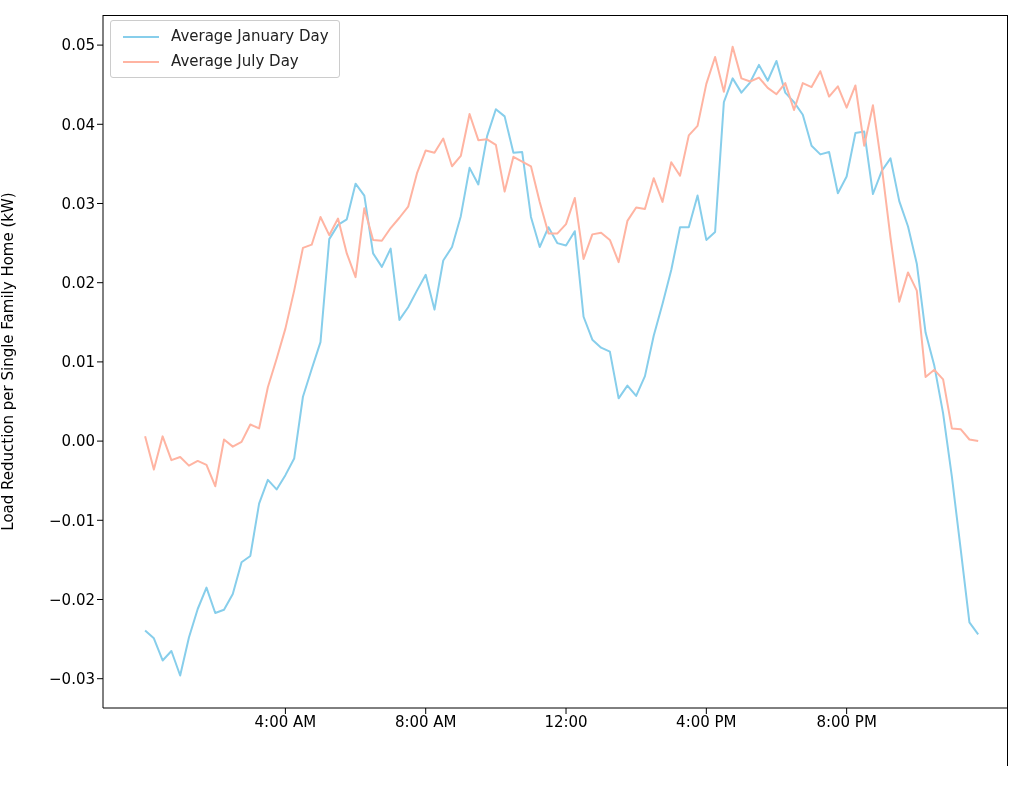 The height and width of the screenshot is (793, 1013). What do you see at coordinates (78, 45) in the screenshot?
I see `y-tick-label: 0.05` at bounding box center [78, 45].